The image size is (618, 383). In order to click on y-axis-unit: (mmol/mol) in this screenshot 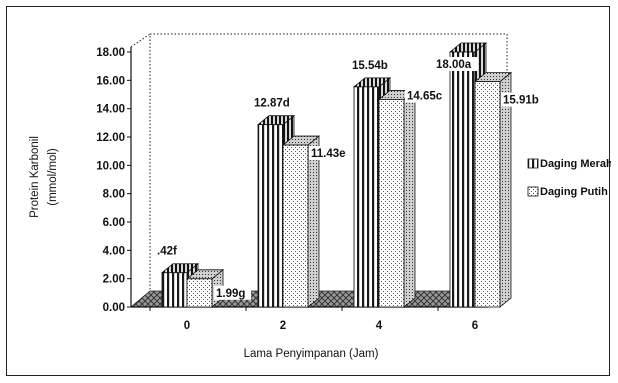, I will do `click(53, 177)`.